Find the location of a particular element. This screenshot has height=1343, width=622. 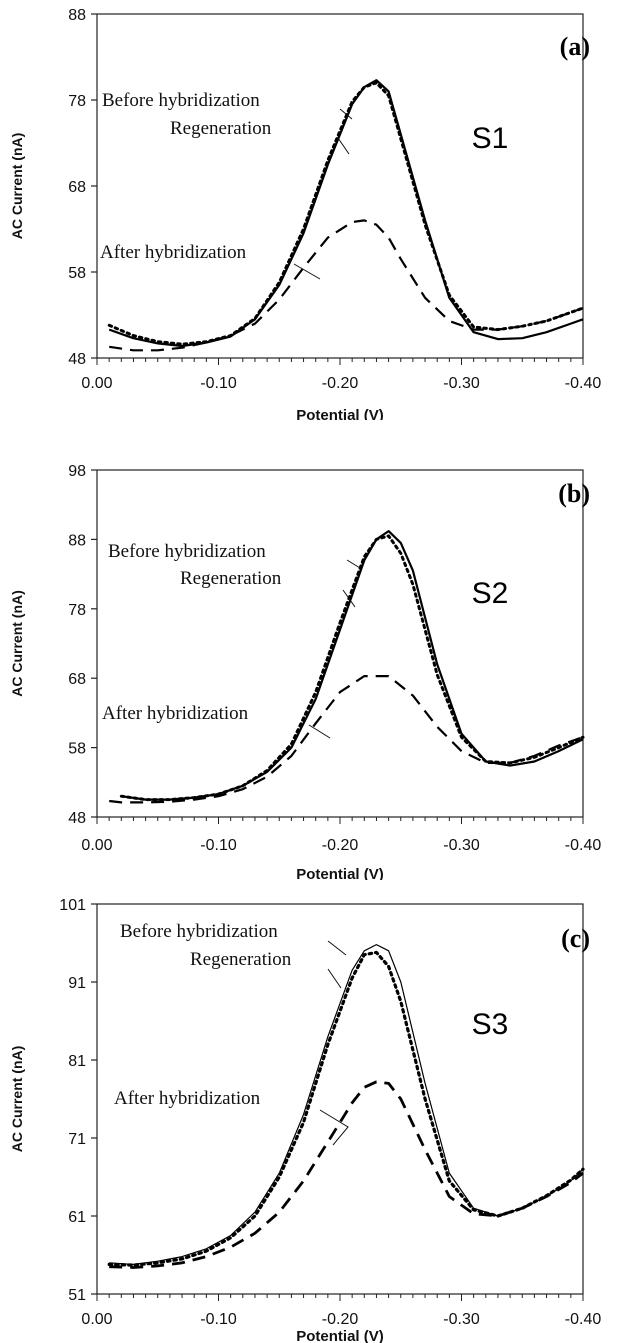

panel-label: (c) is located at coordinates (575, 938).